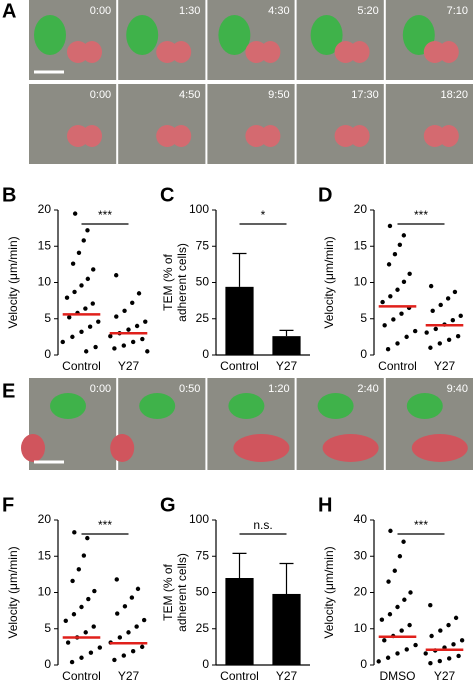 This screenshot has height=689, width=474. What do you see at coordinates (239, 565) in the screenshot?
I see `error-bar` at bounding box center [239, 565].